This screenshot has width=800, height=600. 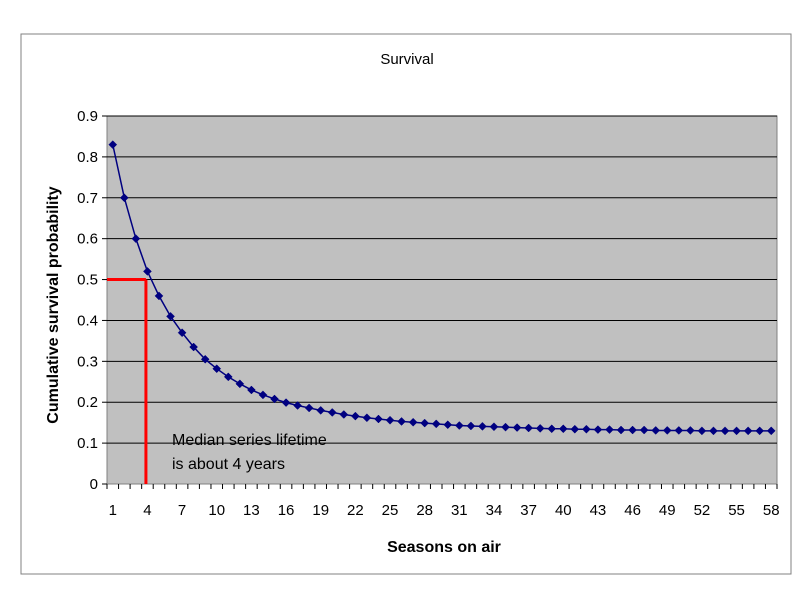 What do you see at coordinates (182, 510) in the screenshot?
I see `x-tick-label: 7` at bounding box center [182, 510].